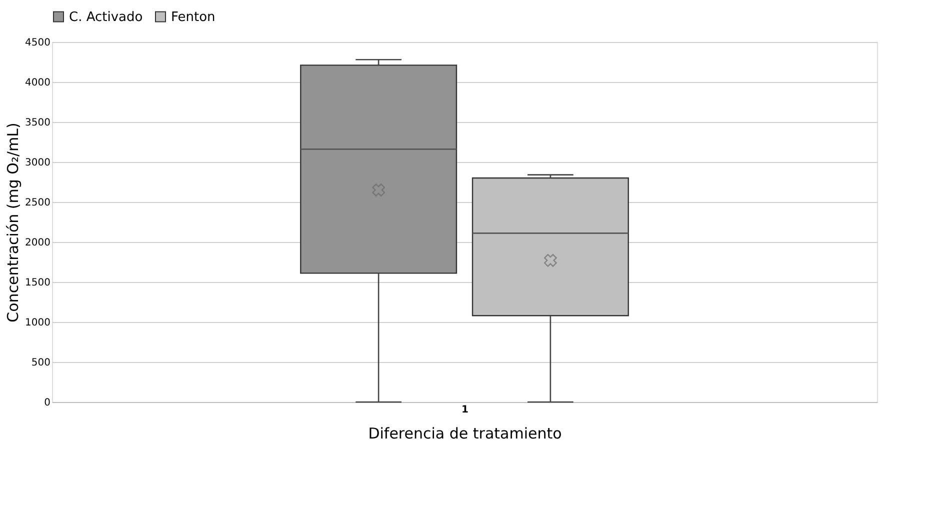 The width and height of the screenshot is (947, 523). I want to click on y-tick-label: 4500, so click(37, 43).